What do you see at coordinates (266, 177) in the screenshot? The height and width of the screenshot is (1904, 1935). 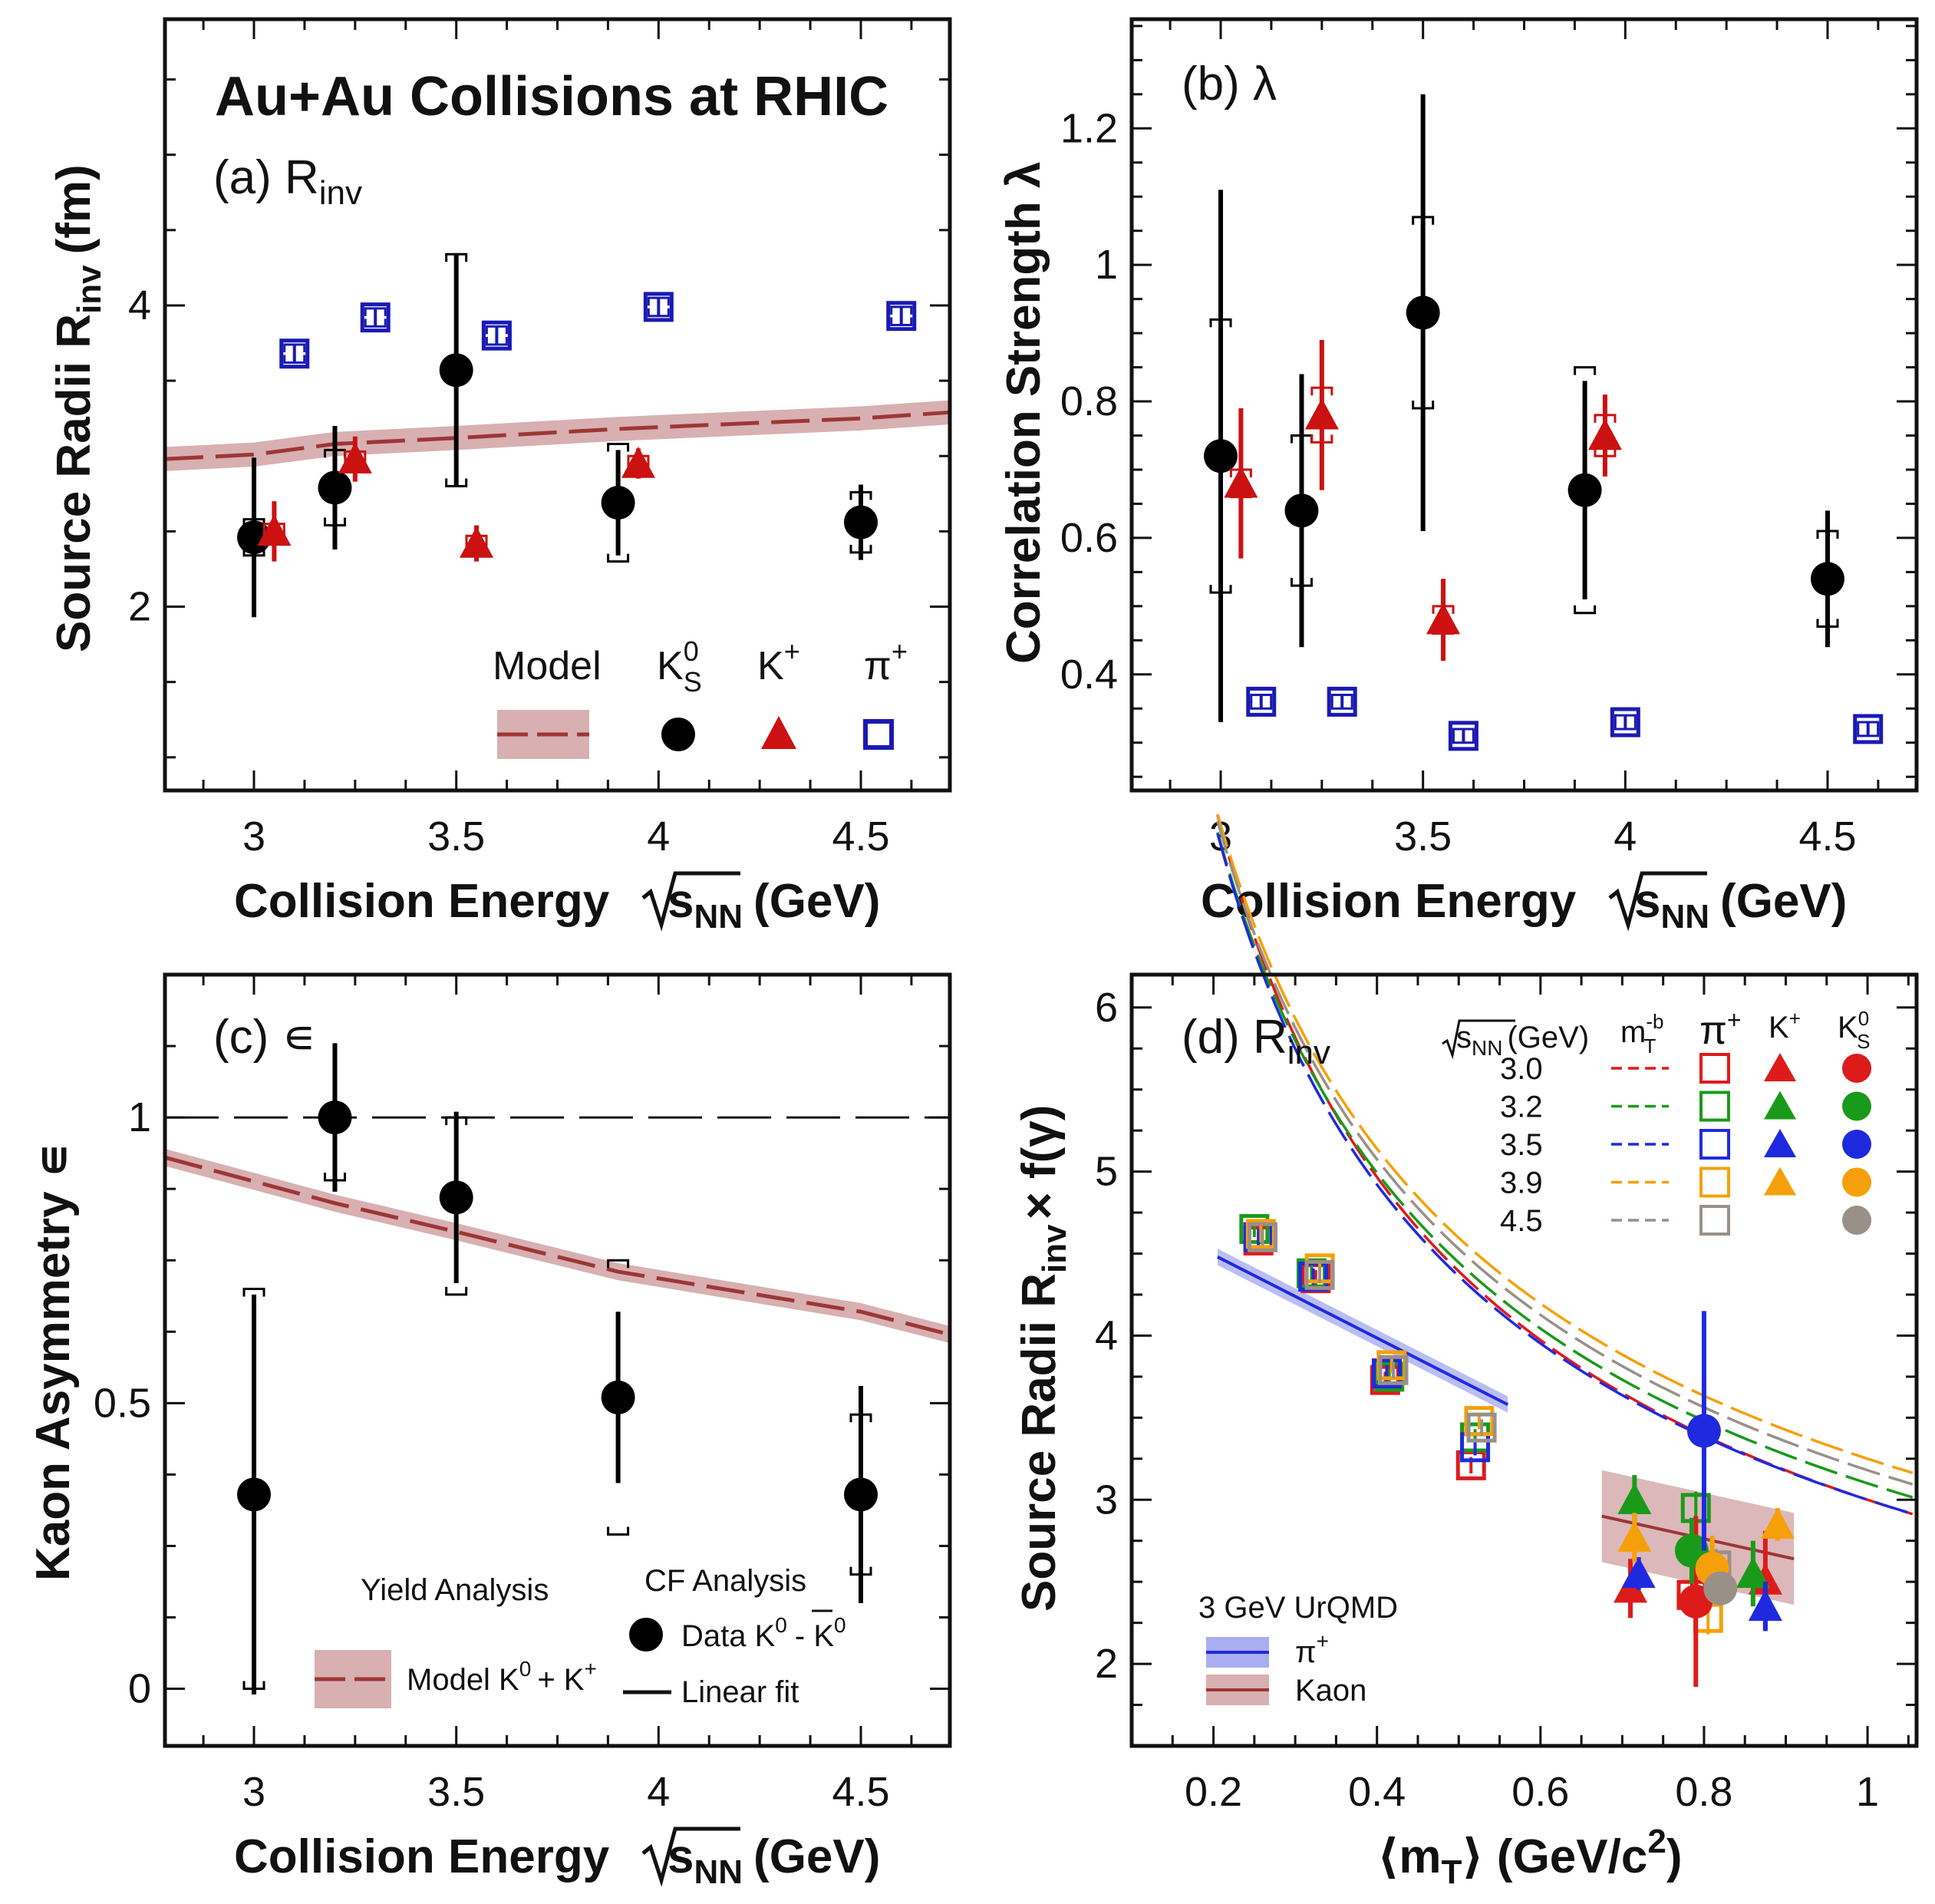 I see `panel-a-label-main: (a) R` at bounding box center [266, 177].